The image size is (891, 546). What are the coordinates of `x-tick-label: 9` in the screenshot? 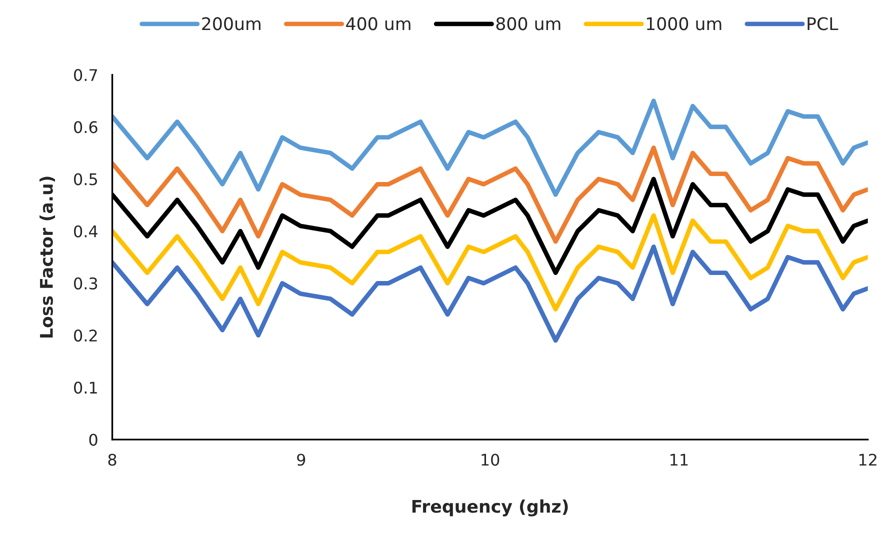 It's located at (301, 460).